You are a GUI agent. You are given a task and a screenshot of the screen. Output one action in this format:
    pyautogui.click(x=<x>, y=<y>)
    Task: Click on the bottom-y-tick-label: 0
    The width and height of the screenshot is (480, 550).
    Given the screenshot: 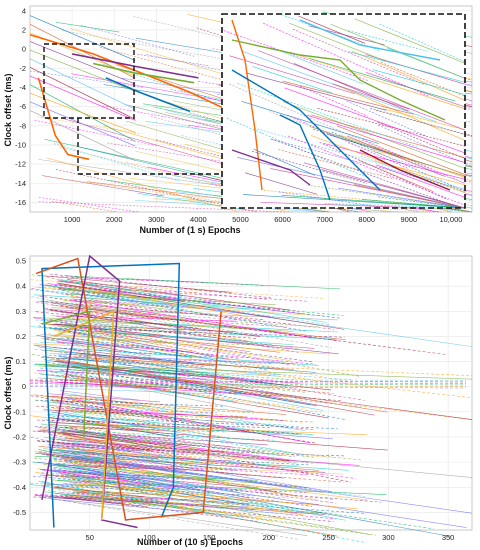 What is the action you would take?
    pyautogui.click(x=24, y=386)
    